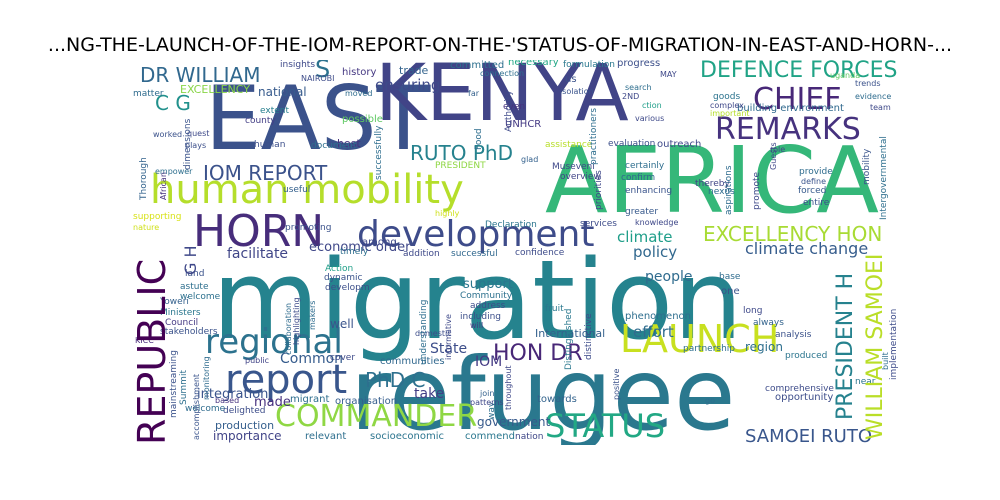  I want to click on cloud-word: Action, so click(339, 269).